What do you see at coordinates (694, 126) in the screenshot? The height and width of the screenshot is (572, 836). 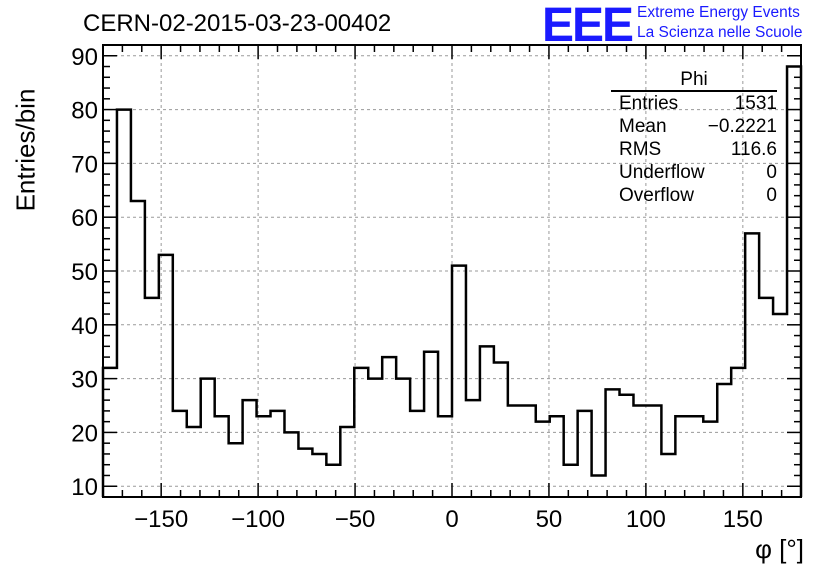 I see `stats-row-mean: Mean −0.2221` at bounding box center [694, 126].